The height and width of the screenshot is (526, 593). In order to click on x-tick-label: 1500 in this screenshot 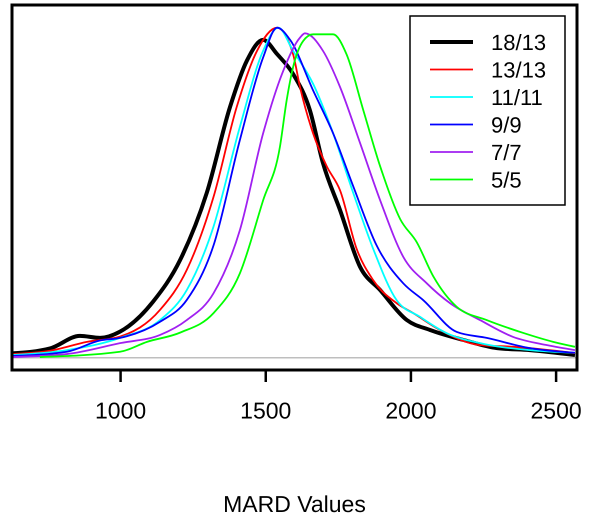, I will do `click(266, 410)`.